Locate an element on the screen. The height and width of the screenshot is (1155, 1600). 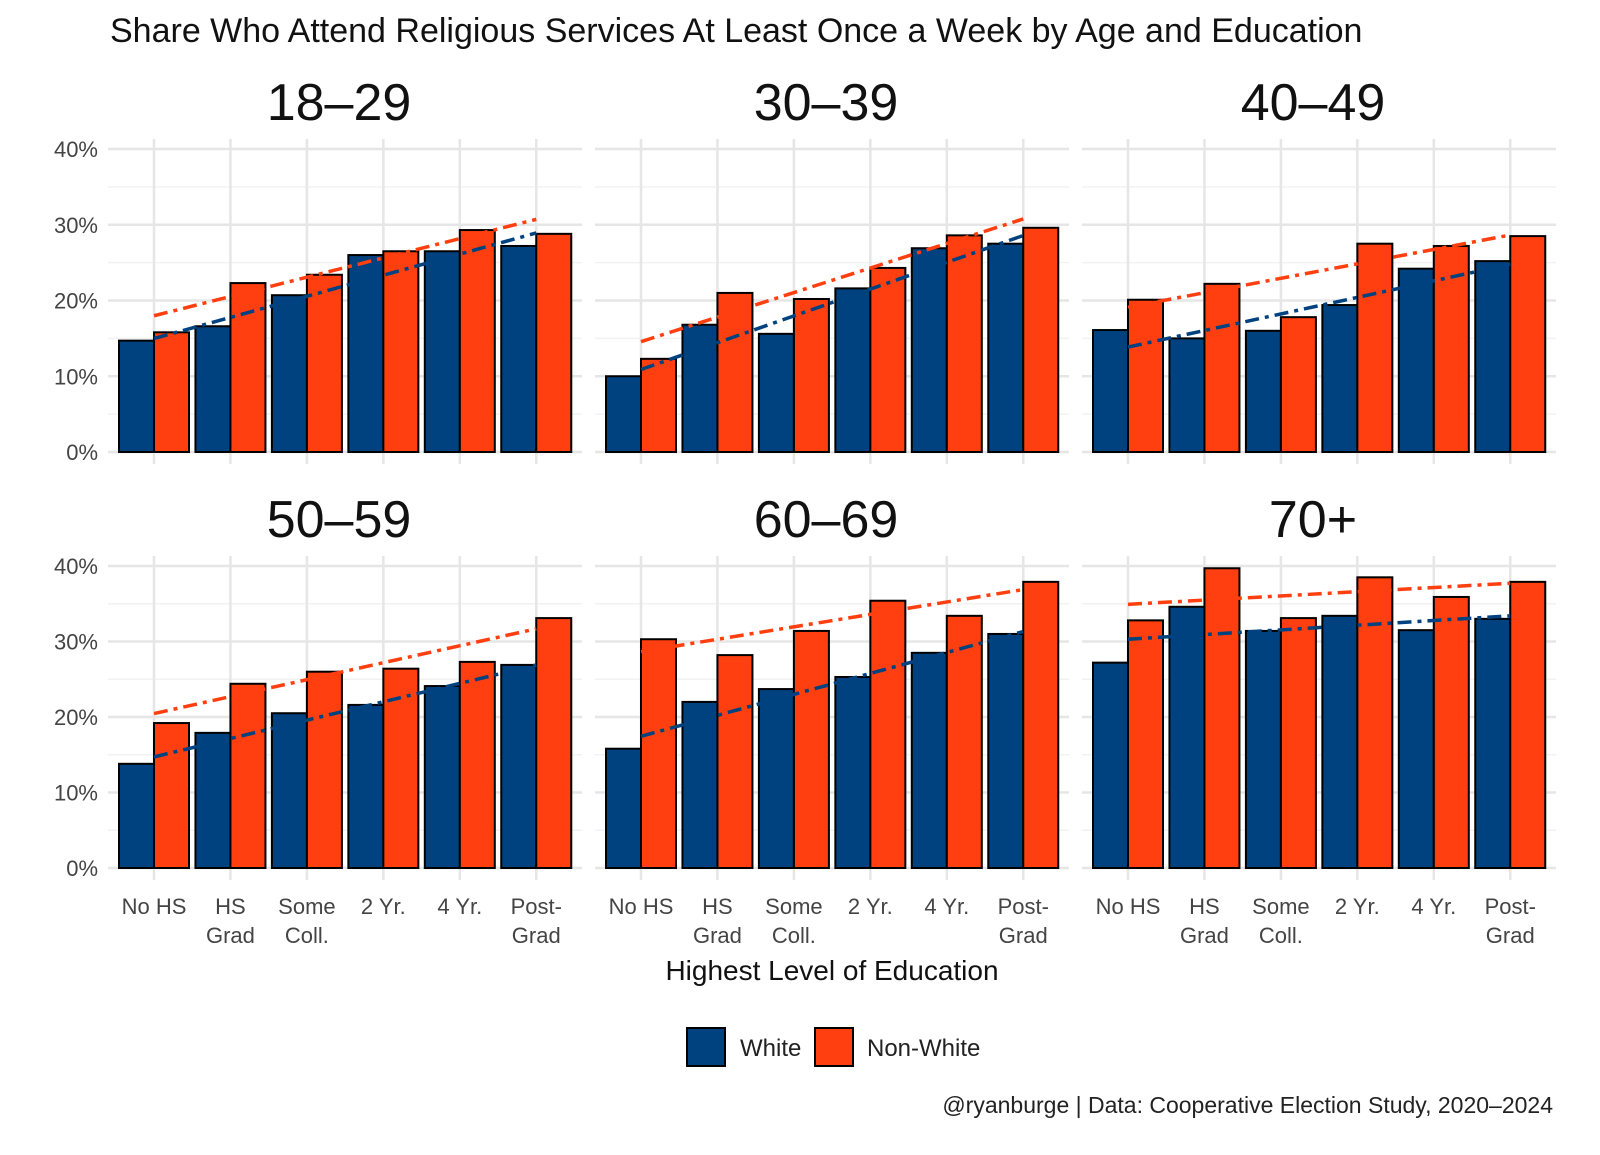
facet-label: 70+ is located at coordinates (1313, 520).